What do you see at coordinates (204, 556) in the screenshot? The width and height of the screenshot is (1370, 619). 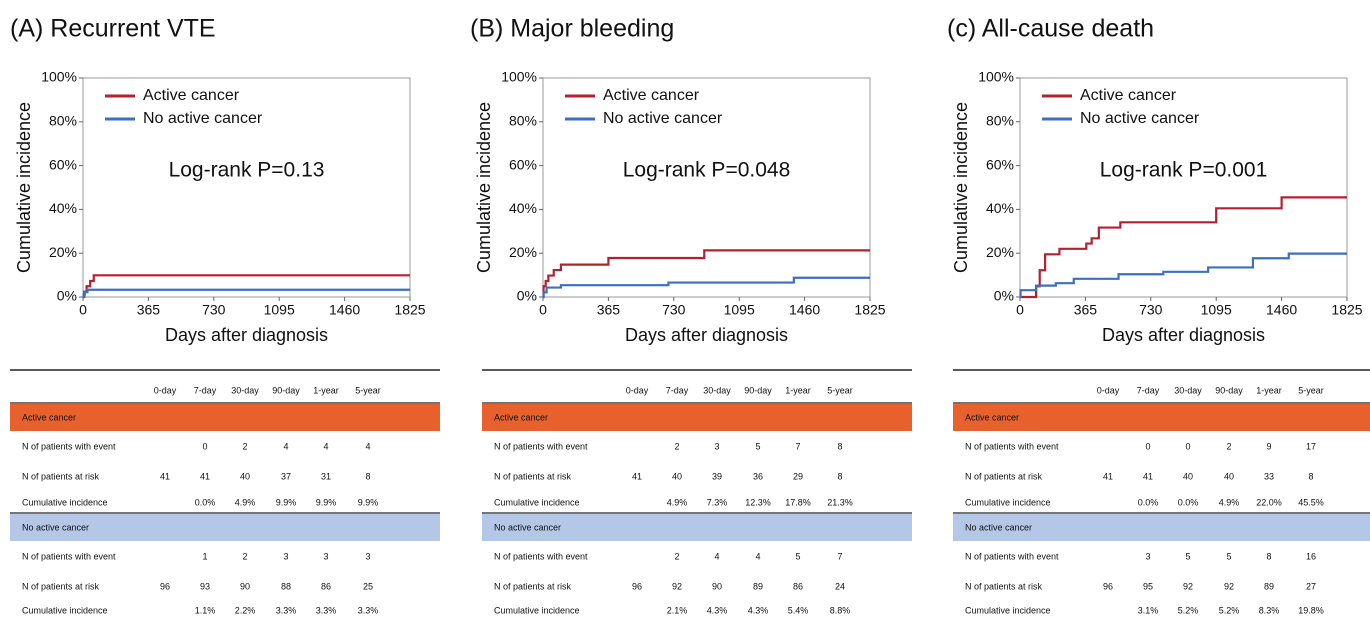 I see `table-cell: 1` at bounding box center [204, 556].